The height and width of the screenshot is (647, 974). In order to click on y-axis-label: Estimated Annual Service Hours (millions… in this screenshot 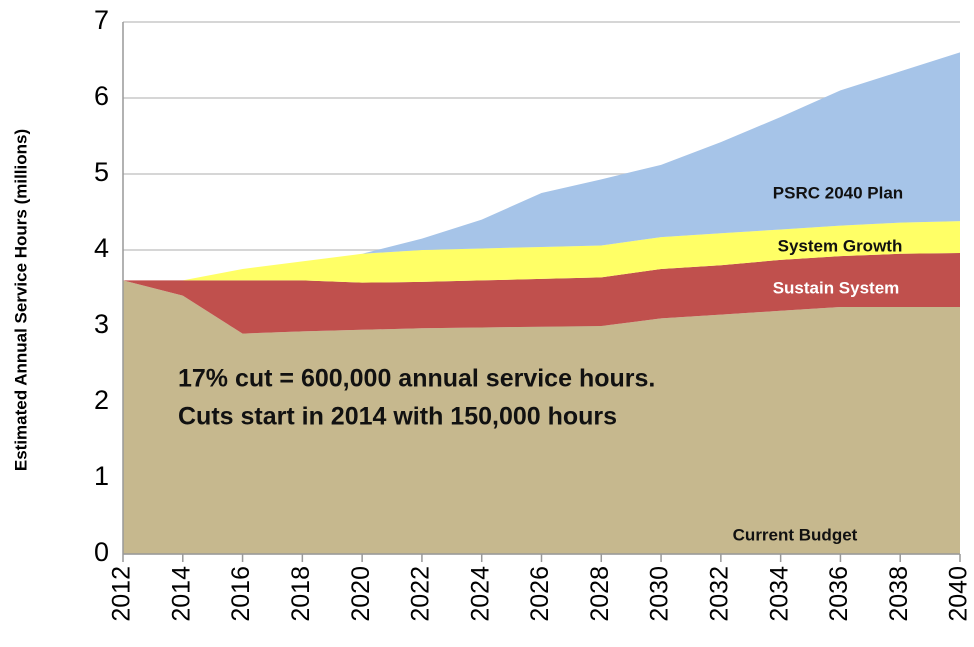, I will do `click(20, 300)`.